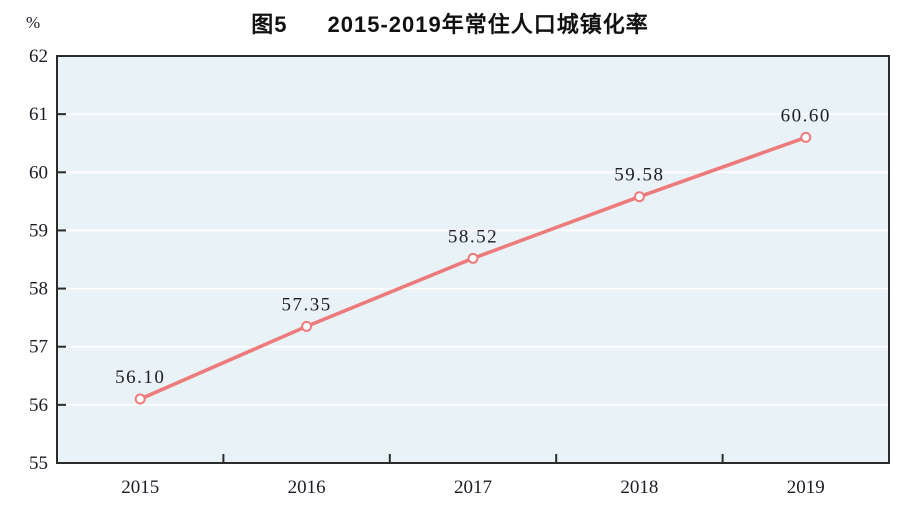 The height and width of the screenshot is (516, 900). What do you see at coordinates (38, 172) in the screenshot?
I see `y-tick-label: 60` at bounding box center [38, 172].